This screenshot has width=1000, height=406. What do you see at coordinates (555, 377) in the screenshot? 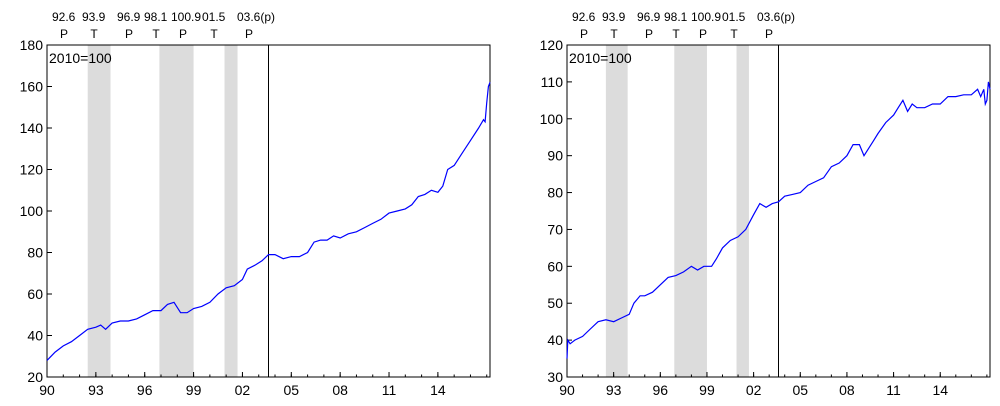
I see `y-tick-label: 30` at bounding box center [555, 377].